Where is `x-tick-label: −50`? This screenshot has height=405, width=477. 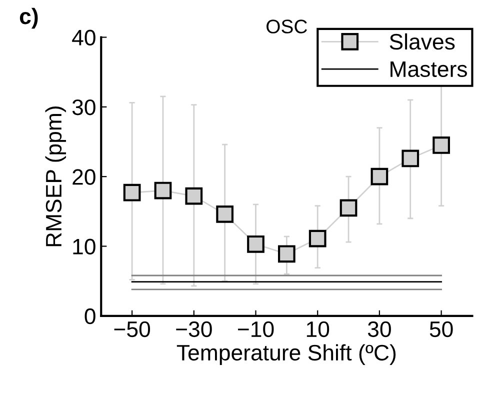 x-tick-label: −50 is located at coordinates (132, 329).